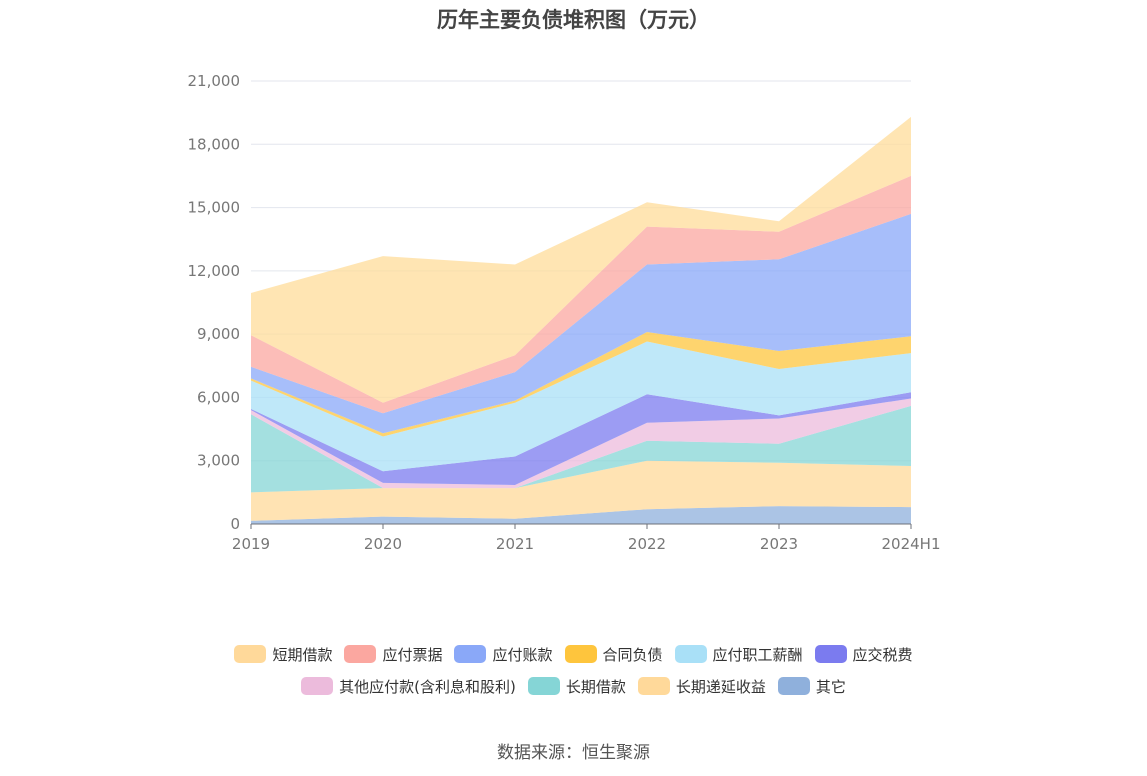  I want to click on x-tick-label: 2021, so click(515, 544).